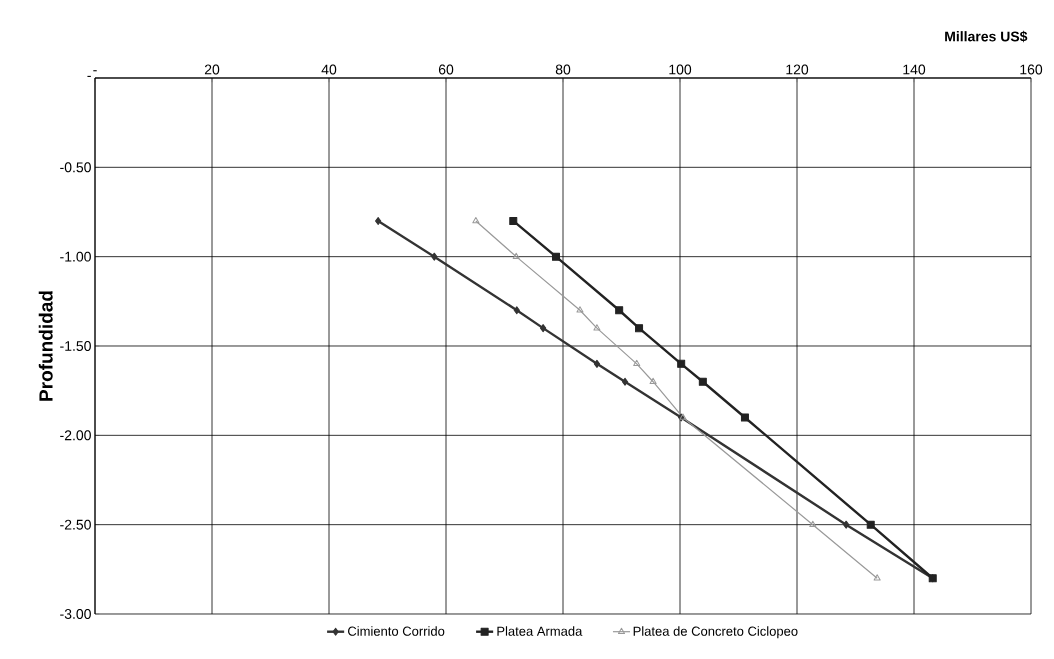 The width and height of the screenshot is (1054, 659). I want to click on y-tick-label: -3.00, so click(75, 614).